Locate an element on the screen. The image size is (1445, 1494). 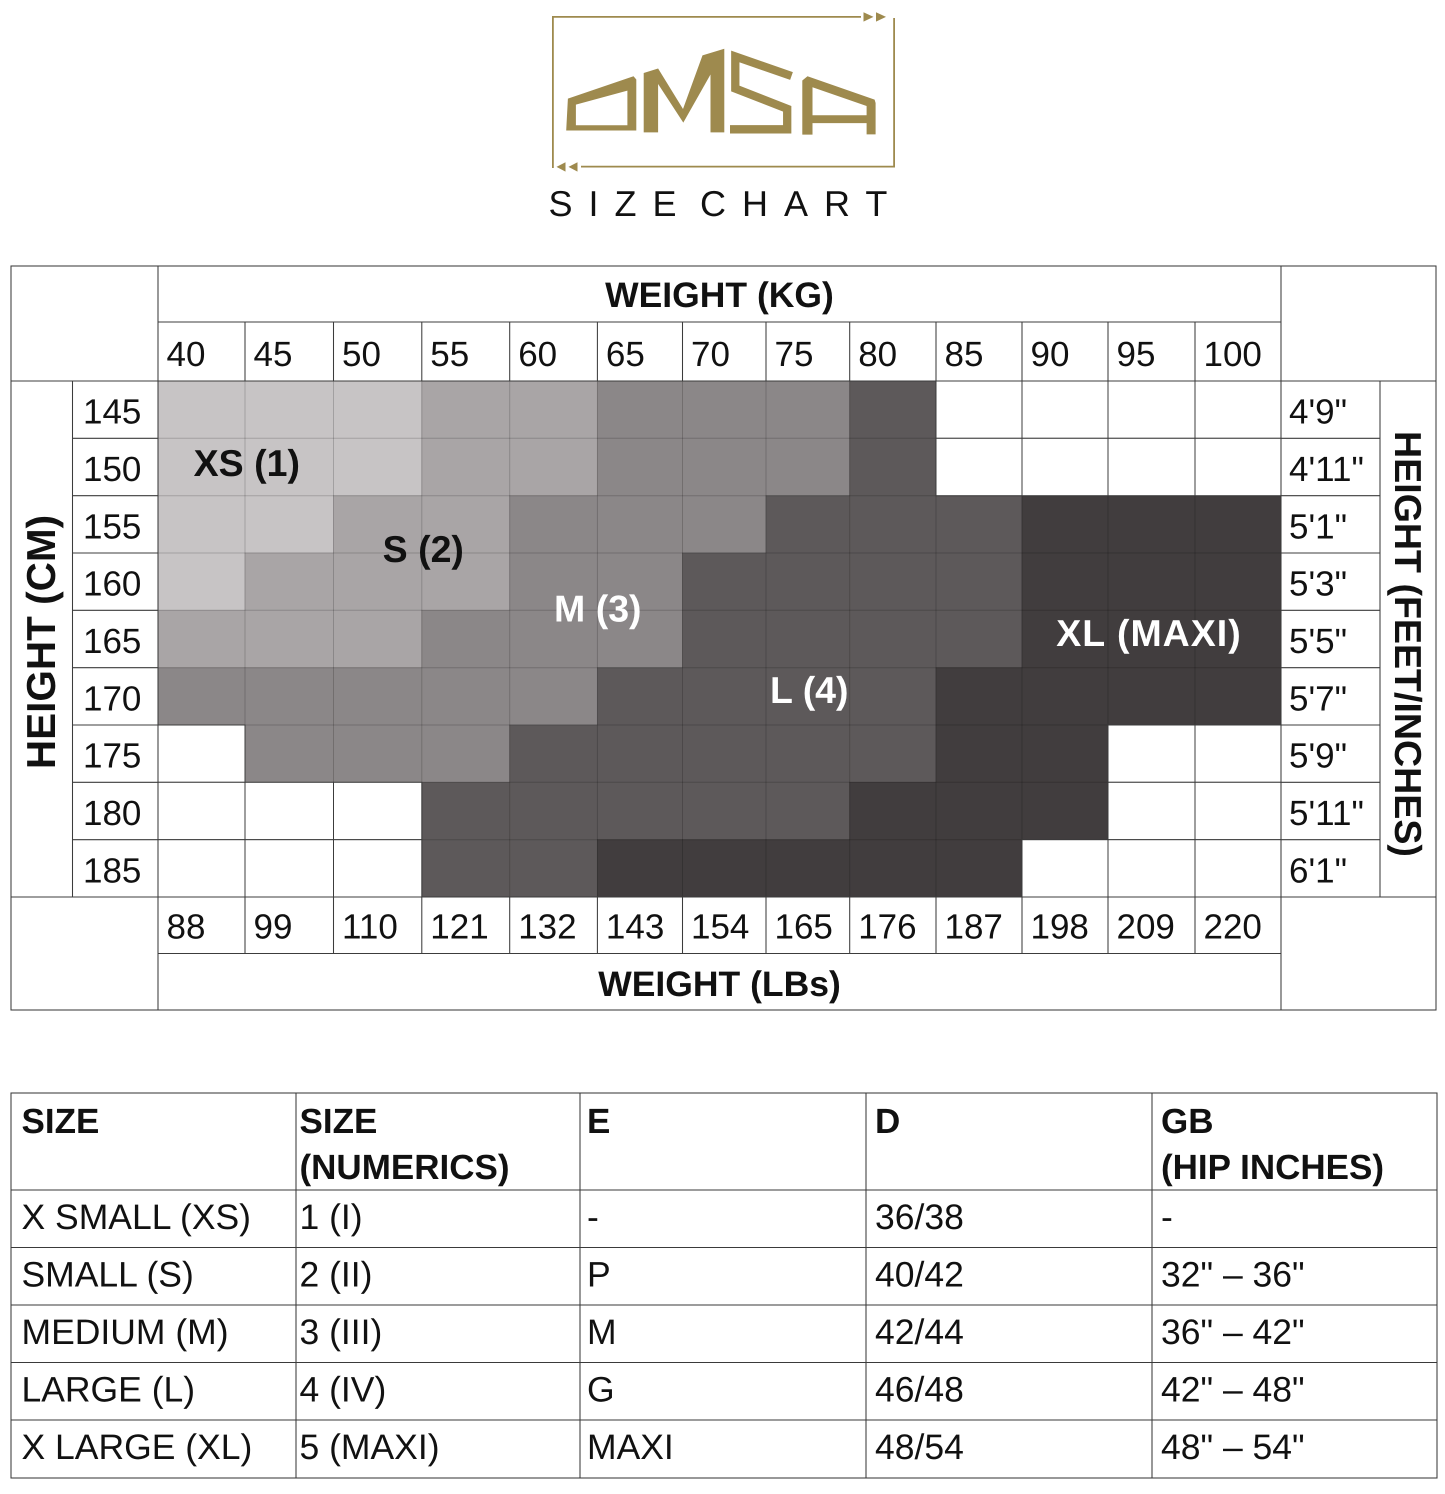
svg-text: 4 (IV) is located at coordinates (343, 1390).